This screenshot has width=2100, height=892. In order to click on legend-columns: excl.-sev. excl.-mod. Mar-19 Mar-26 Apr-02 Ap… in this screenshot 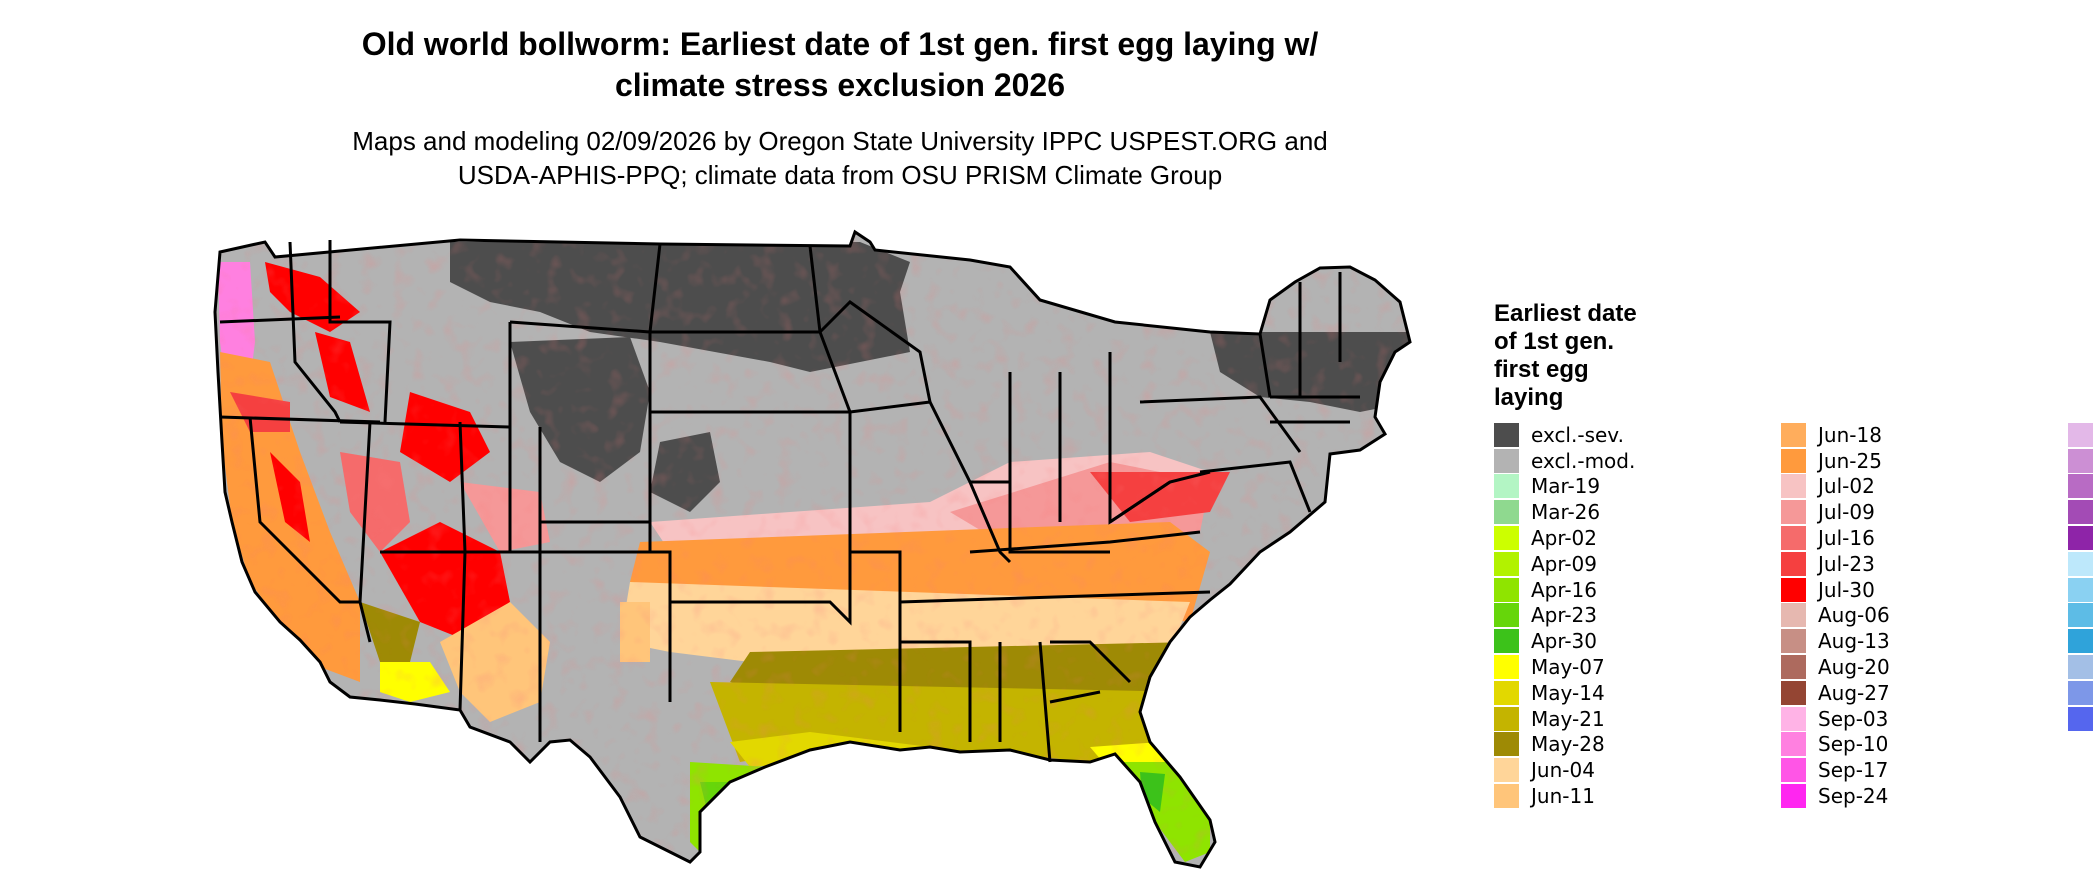, I will do `click(1797, 615)`.